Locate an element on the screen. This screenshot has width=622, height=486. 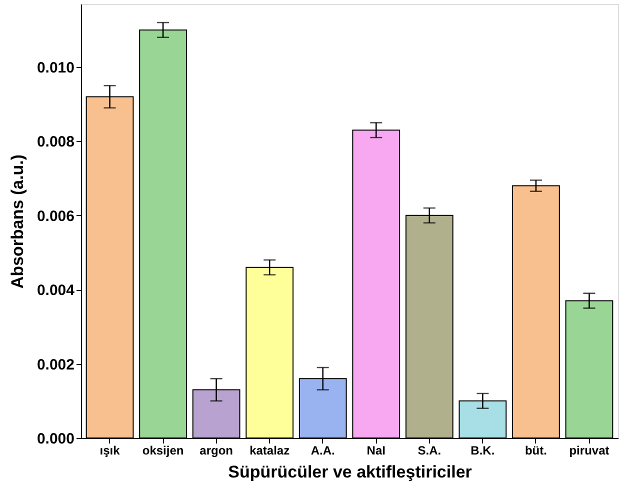
y-tick-label: 0.008 is located at coordinates (55, 142).